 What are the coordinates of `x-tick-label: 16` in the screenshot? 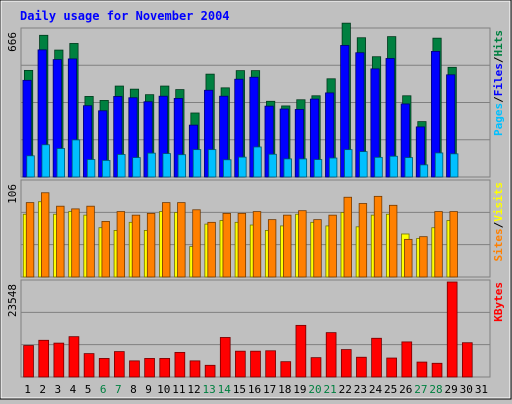 It's located at (254, 389).